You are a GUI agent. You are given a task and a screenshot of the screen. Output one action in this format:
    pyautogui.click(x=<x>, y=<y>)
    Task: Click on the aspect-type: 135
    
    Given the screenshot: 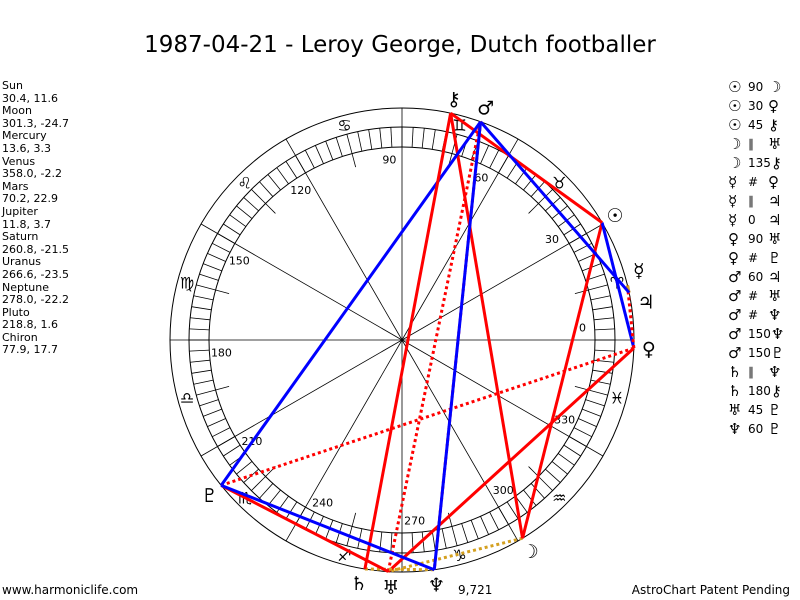 What is the action you would take?
    pyautogui.click(x=759, y=163)
    